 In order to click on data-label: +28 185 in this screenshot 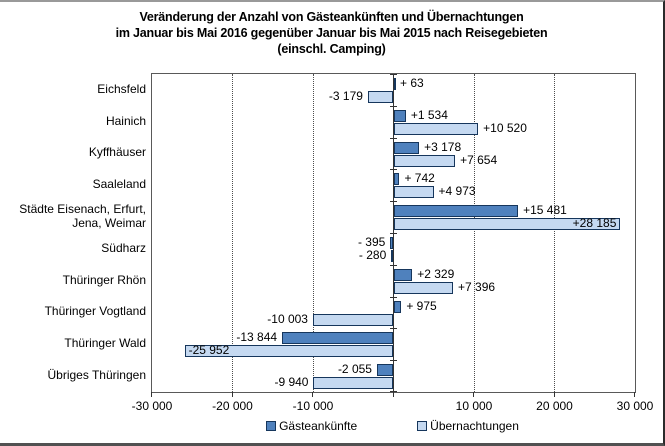, I will do `click(594, 223)`.